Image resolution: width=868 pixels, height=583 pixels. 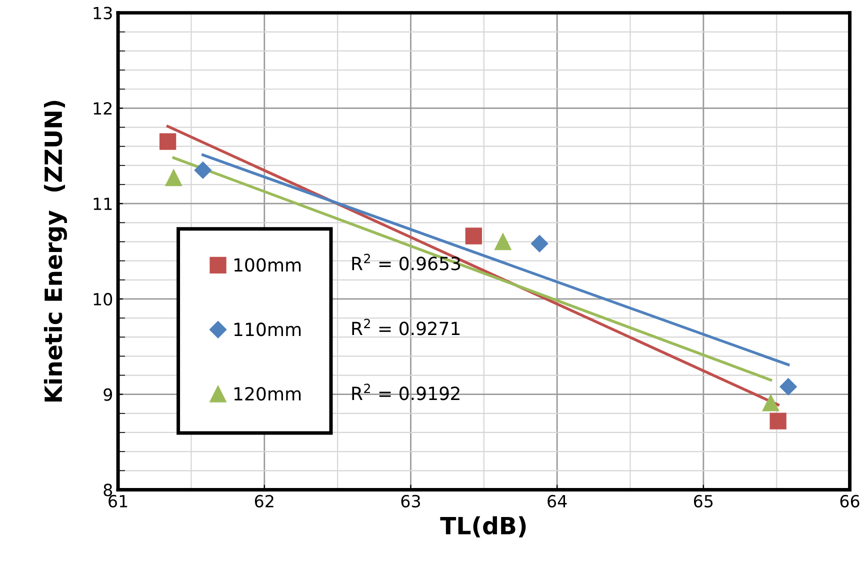 What do you see at coordinates (267, 393) in the screenshot?
I see `legend-label: 120mm` at bounding box center [267, 393].